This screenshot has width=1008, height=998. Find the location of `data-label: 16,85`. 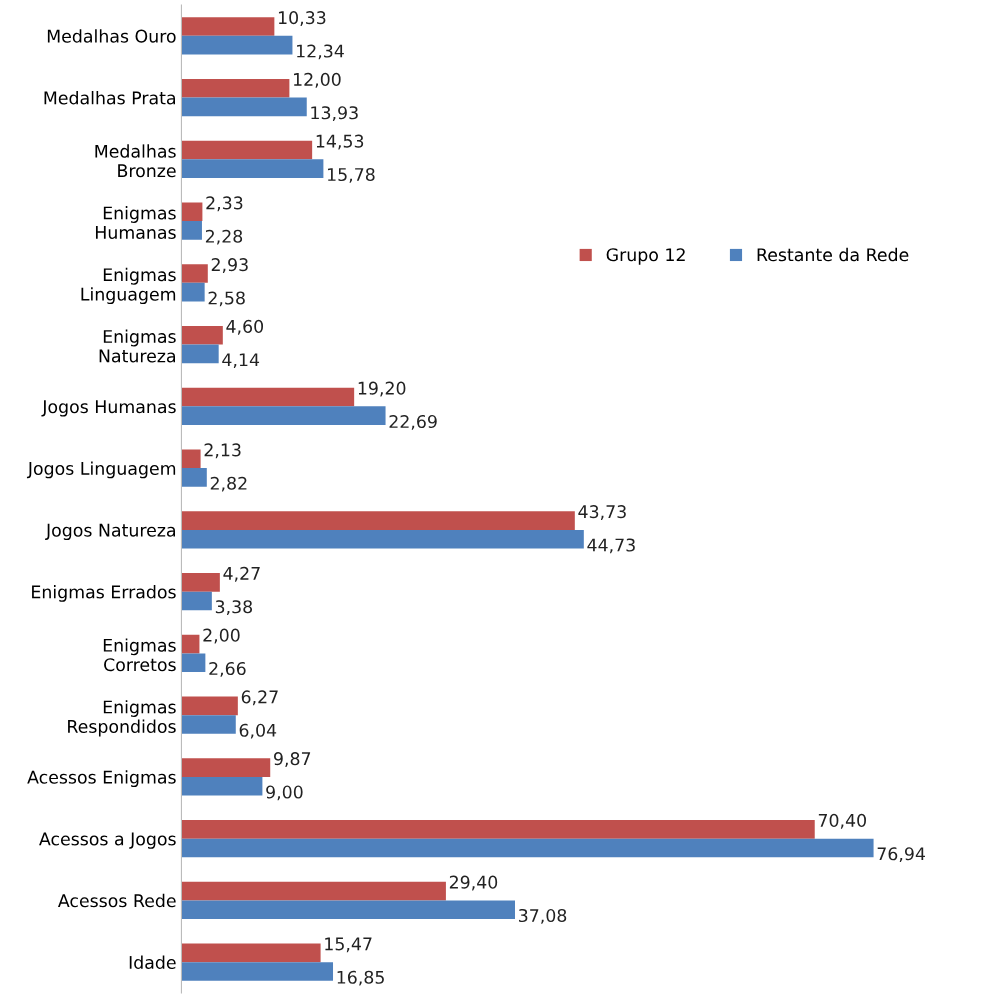

data-label: 16,85 is located at coordinates (360, 978).